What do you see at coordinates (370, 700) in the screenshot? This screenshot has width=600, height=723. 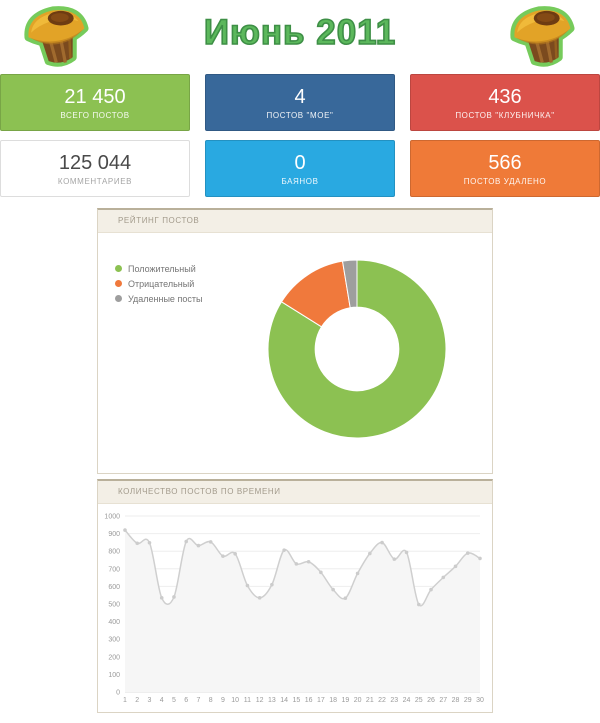 I see `x-axis-tick-label: 21` at bounding box center [370, 700].